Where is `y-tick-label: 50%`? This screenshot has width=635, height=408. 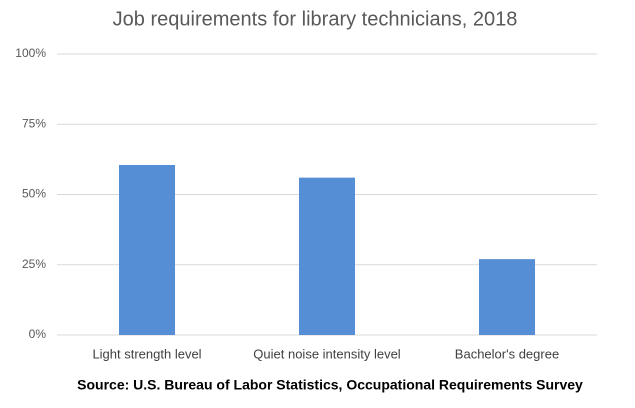 y-tick-label: 50% is located at coordinates (34, 194).